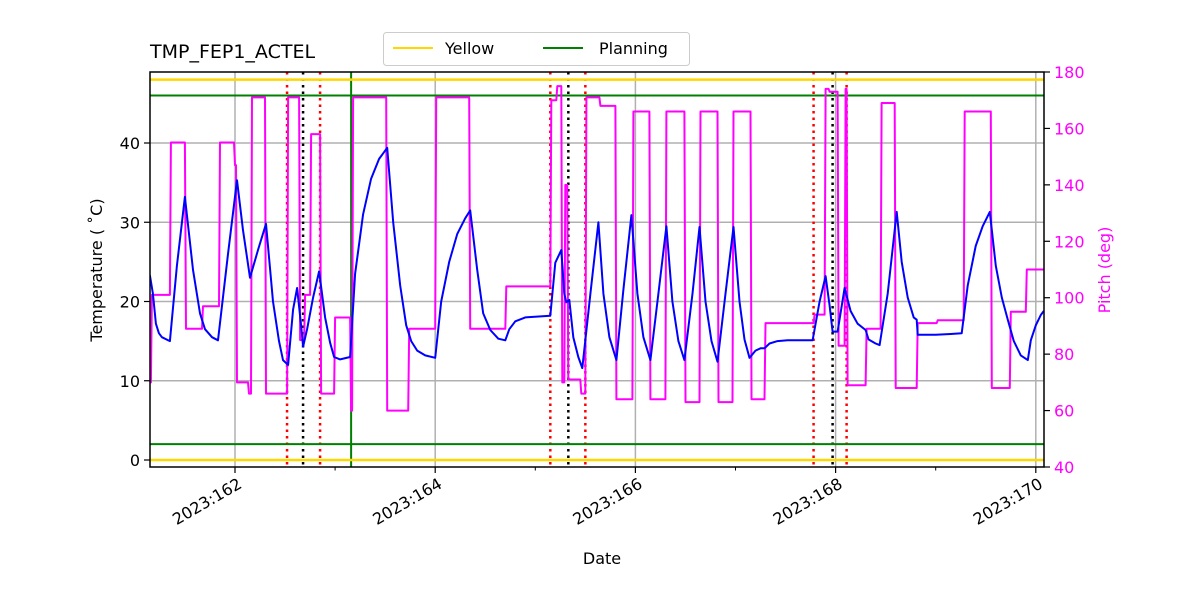 The height and width of the screenshot is (604, 1200). Describe the element at coordinates (1069, 72) in the screenshot. I see `y2-tick-label: 180` at that location.